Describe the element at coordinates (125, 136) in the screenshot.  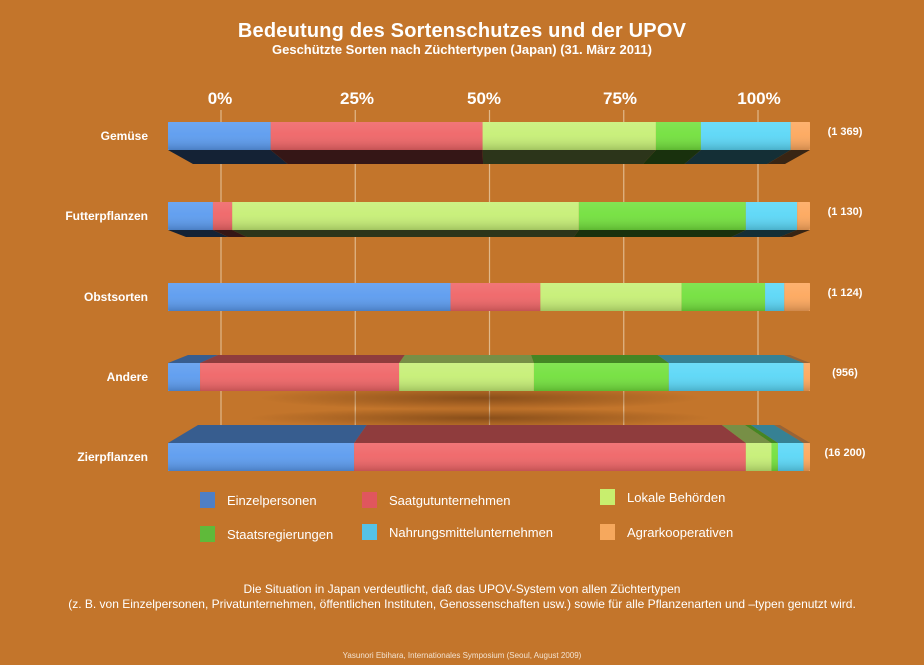
I see `category-label: Gemüse` at that location.